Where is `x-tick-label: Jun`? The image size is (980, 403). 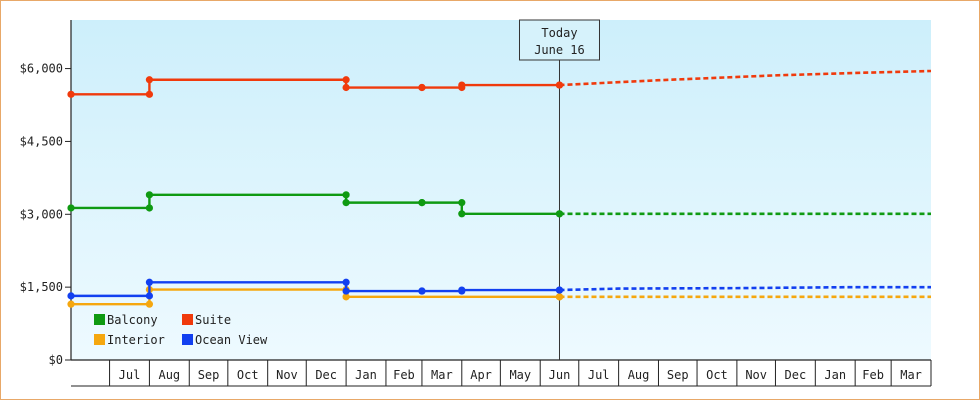 x-tick-label: Jun is located at coordinates (560, 375).